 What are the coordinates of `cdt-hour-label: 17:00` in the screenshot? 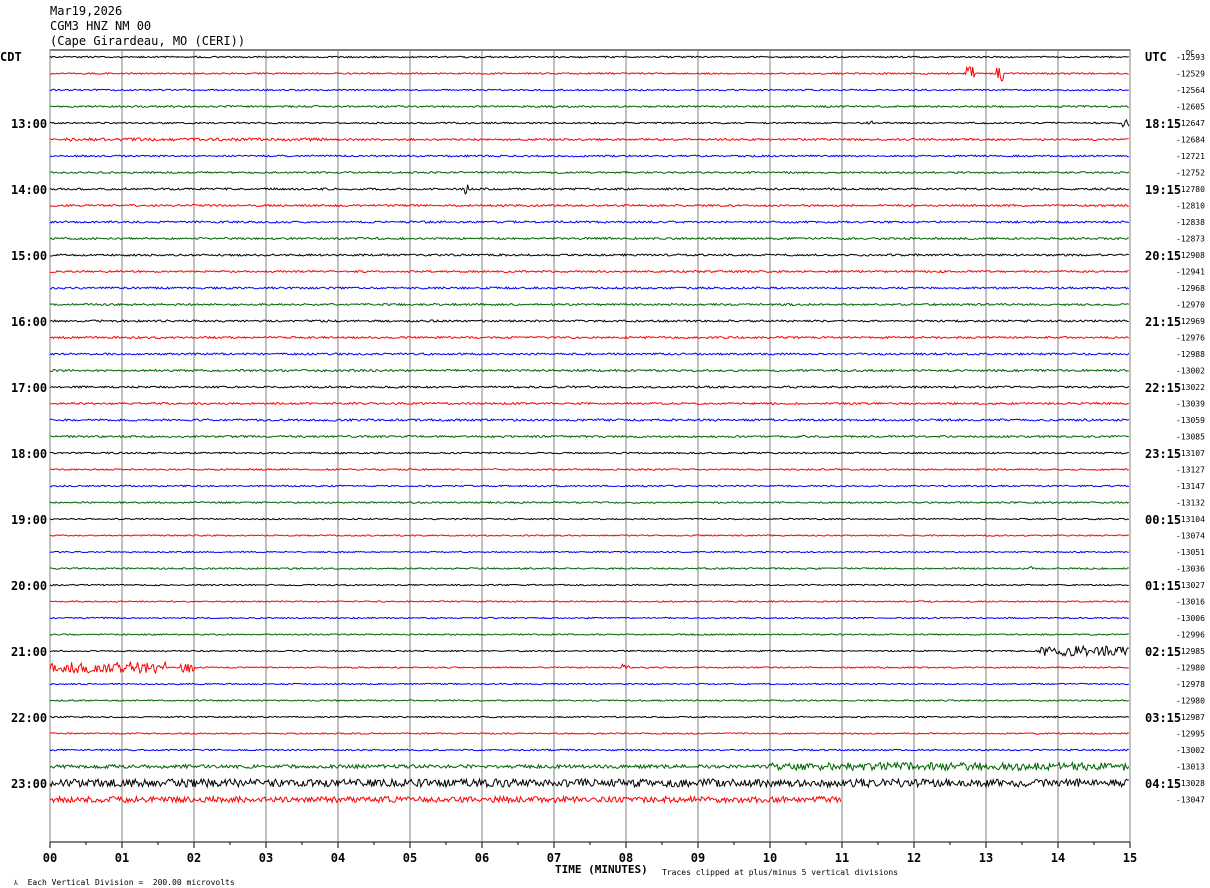 It's located at (29, 388).